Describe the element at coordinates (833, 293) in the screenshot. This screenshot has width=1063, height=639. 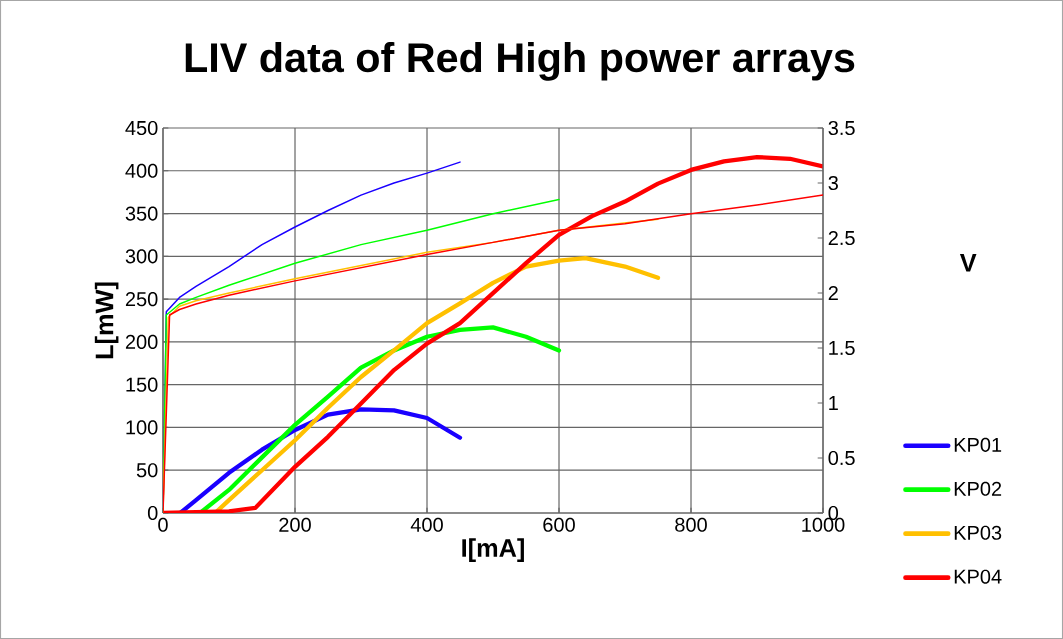
I see `y2-tick-label: 2` at that location.